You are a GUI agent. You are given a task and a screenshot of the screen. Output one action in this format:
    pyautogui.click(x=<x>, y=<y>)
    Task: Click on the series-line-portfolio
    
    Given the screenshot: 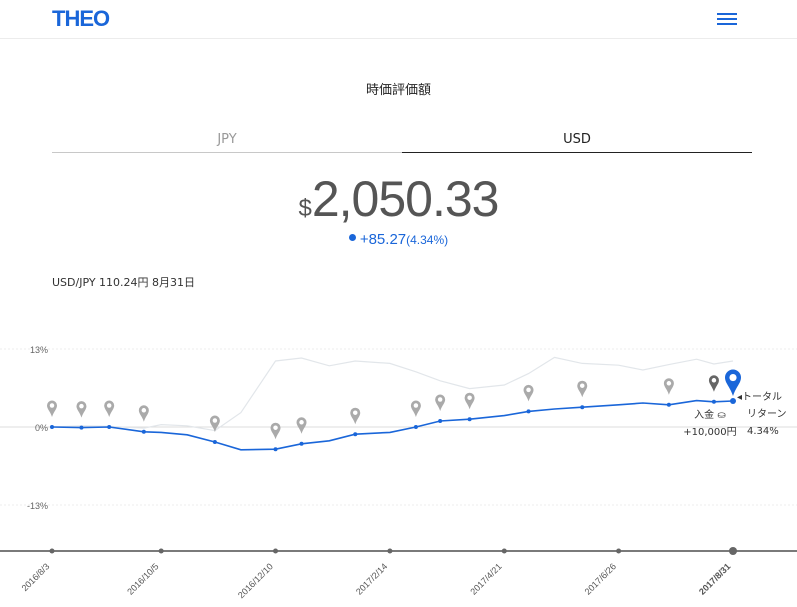 What is the action you would take?
    pyautogui.click(x=392, y=425)
    